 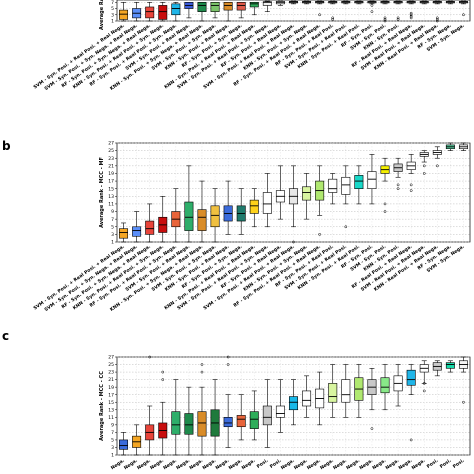 I want to click on y-tick-label: 19, so click(x=111, y=174).